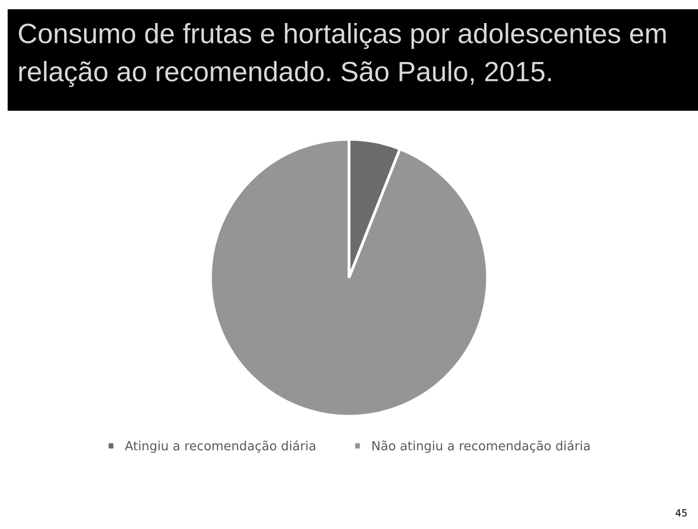  Describe the element at coordinates (220, 446) in the screenshot. I see `legend-label: Atingiu a recomendação diária` at that location.